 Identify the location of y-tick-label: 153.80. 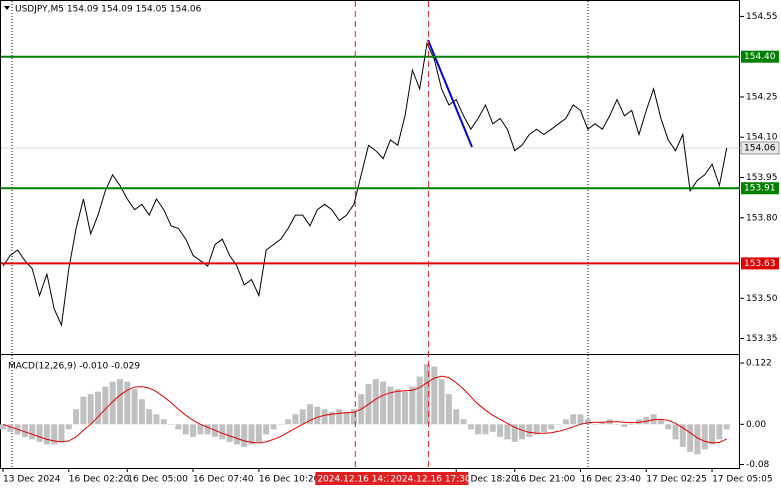
(762, 218).